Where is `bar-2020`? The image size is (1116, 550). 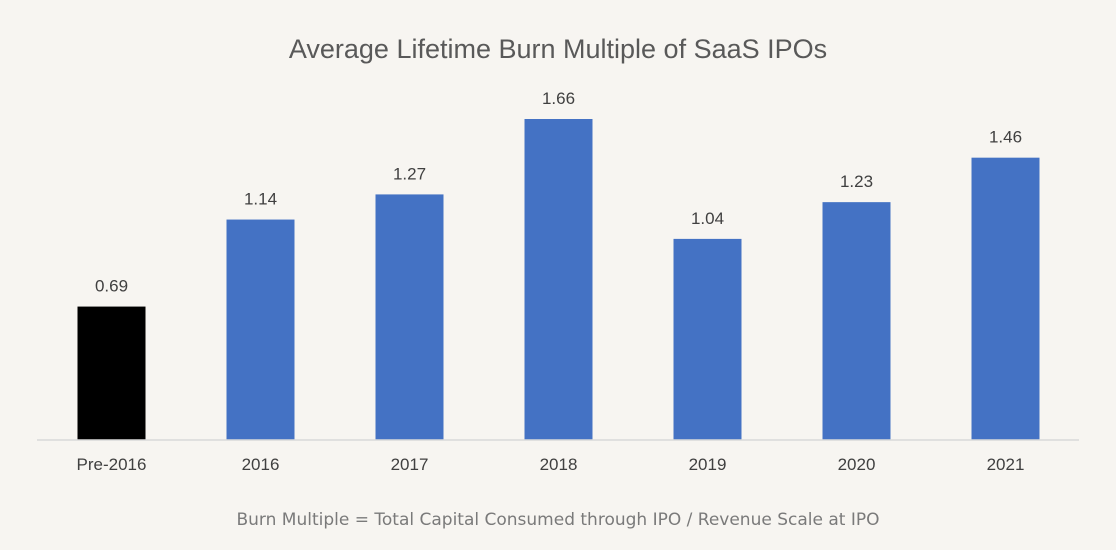
bar-2020 is located at coordinates (856, 321).